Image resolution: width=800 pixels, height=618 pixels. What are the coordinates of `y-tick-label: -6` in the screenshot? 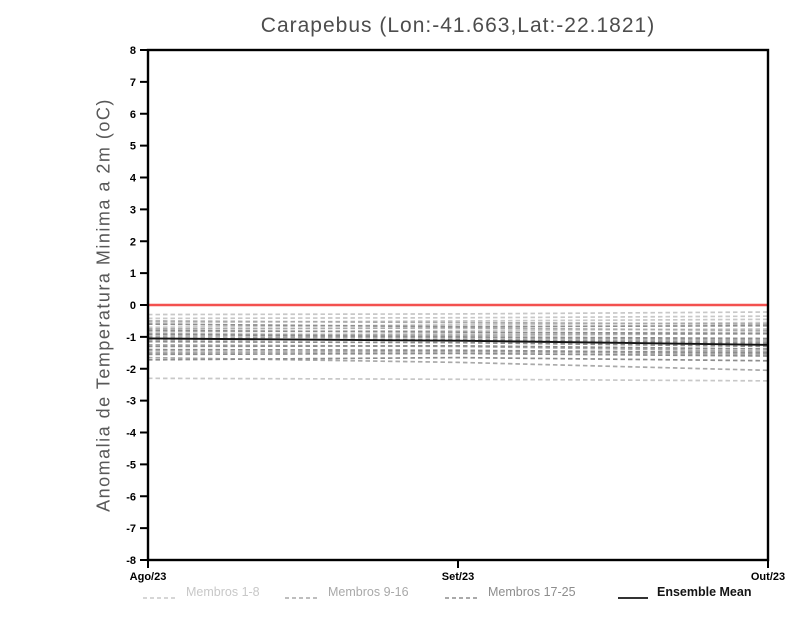 It's located at (131, 497).